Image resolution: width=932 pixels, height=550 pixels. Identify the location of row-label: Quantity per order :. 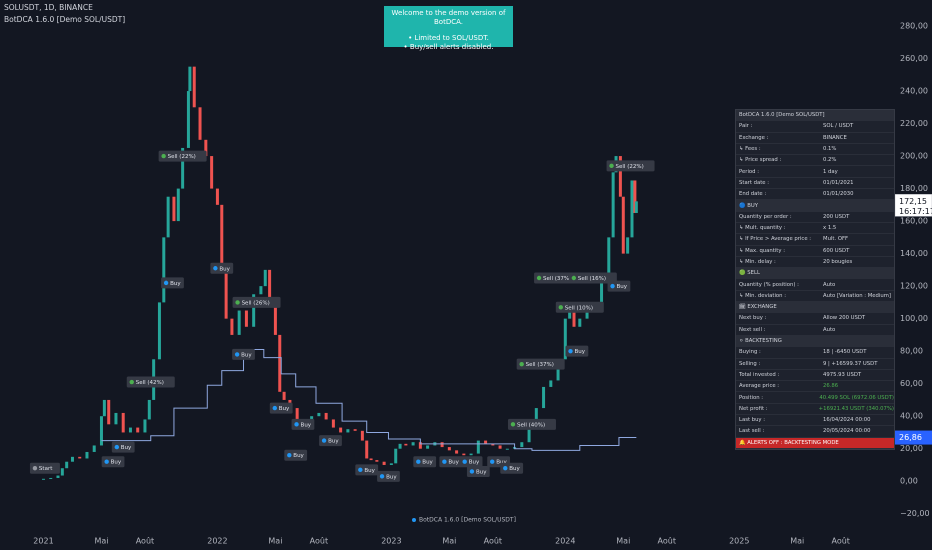
(765, 216).